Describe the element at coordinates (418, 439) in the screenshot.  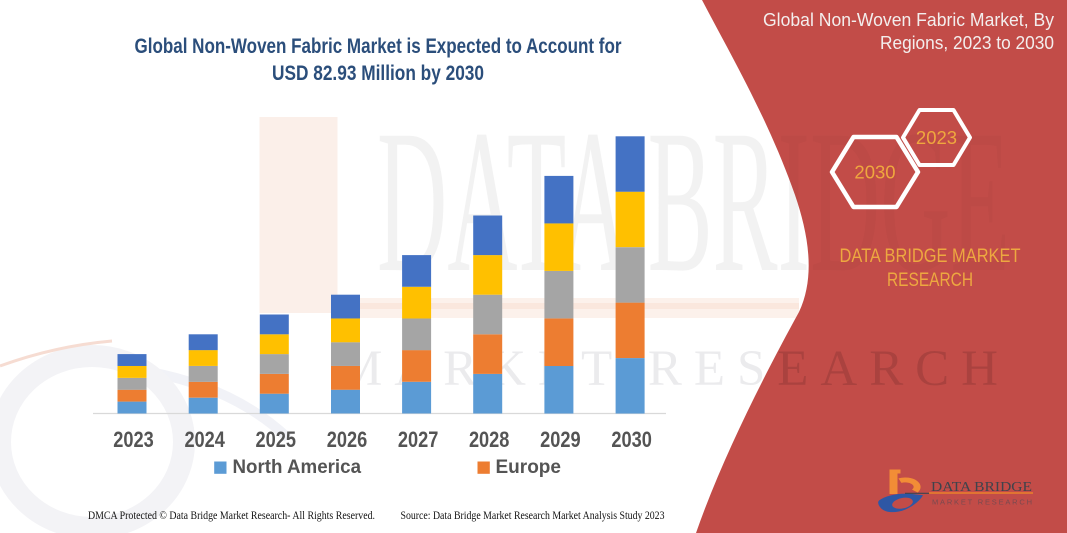
I see `svg-text: 2027` at that location.